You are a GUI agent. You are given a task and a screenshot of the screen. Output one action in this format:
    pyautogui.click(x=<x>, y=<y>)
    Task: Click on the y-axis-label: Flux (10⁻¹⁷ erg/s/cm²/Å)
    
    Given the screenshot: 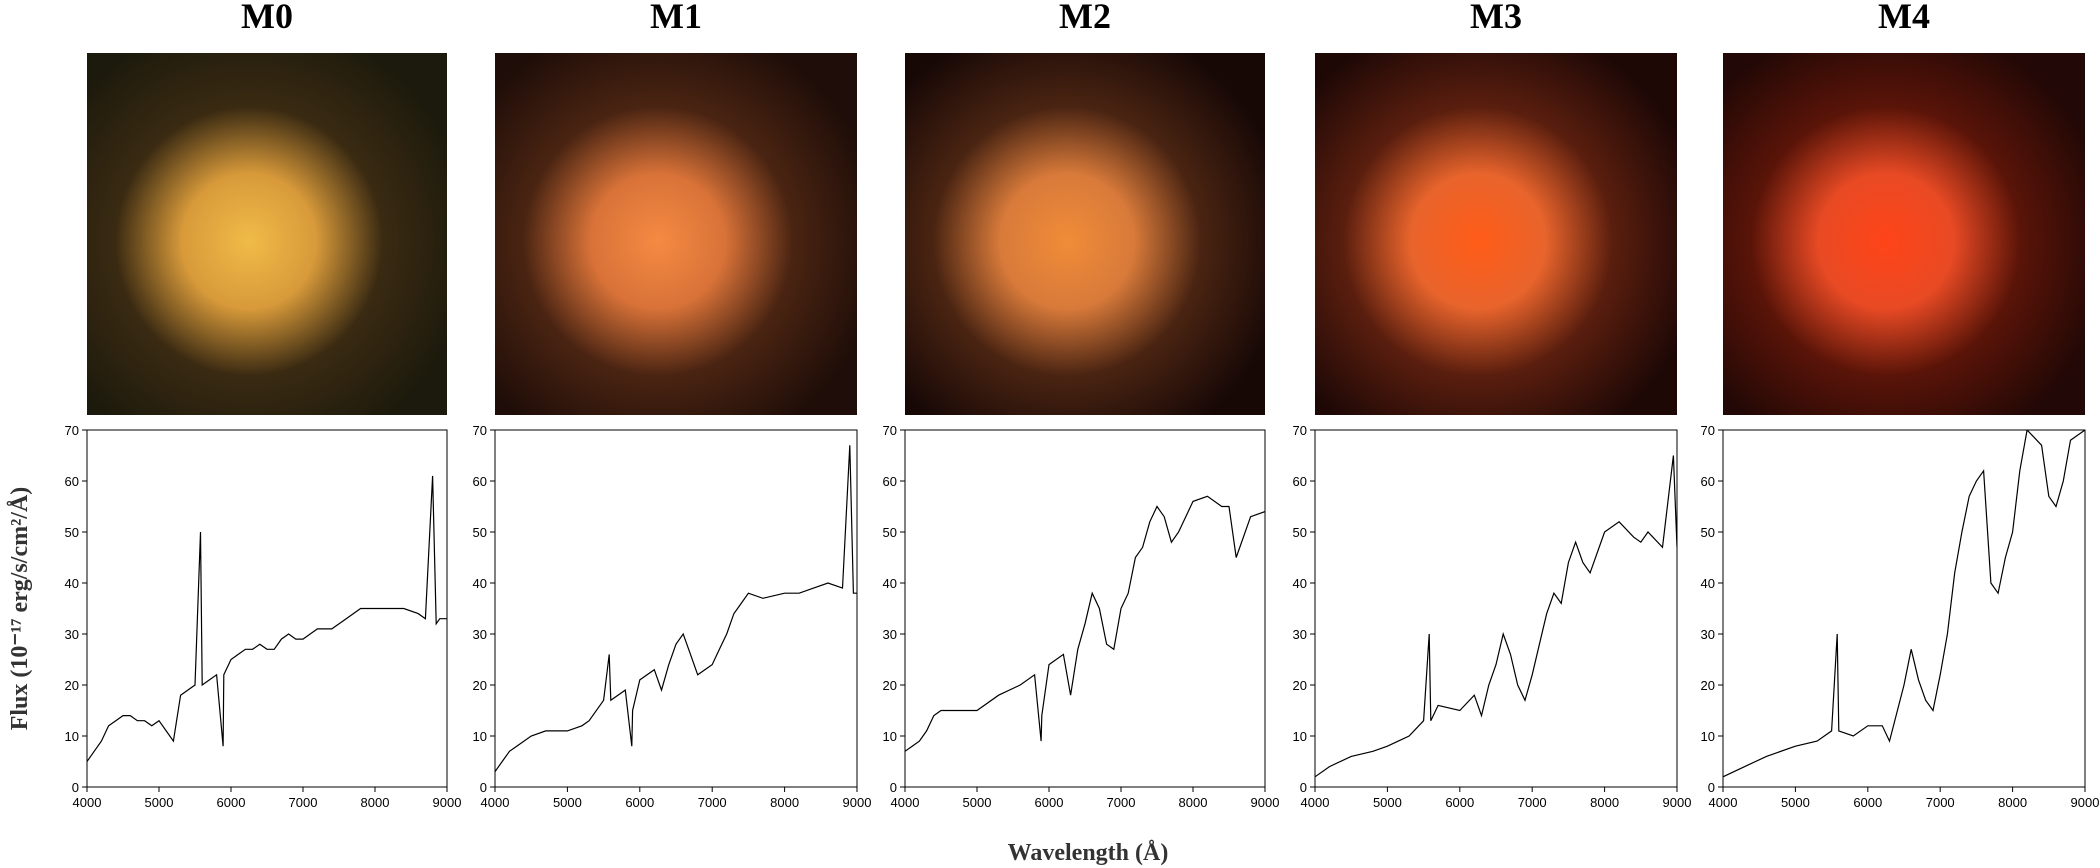 What is the action you would take?
    pyautogui.click(x=20, y=609)
    